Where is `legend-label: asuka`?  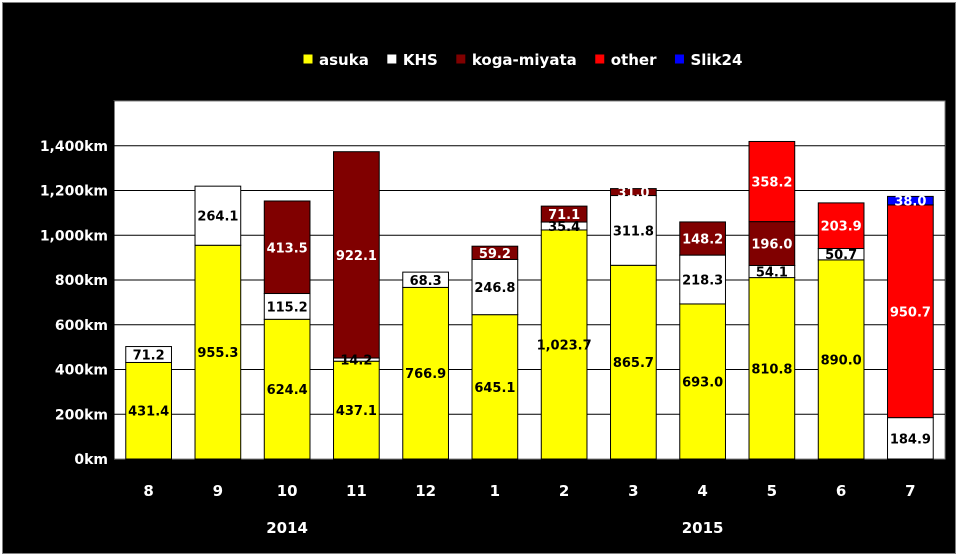 legend-label: asuka is located at coordinates (344, 60).